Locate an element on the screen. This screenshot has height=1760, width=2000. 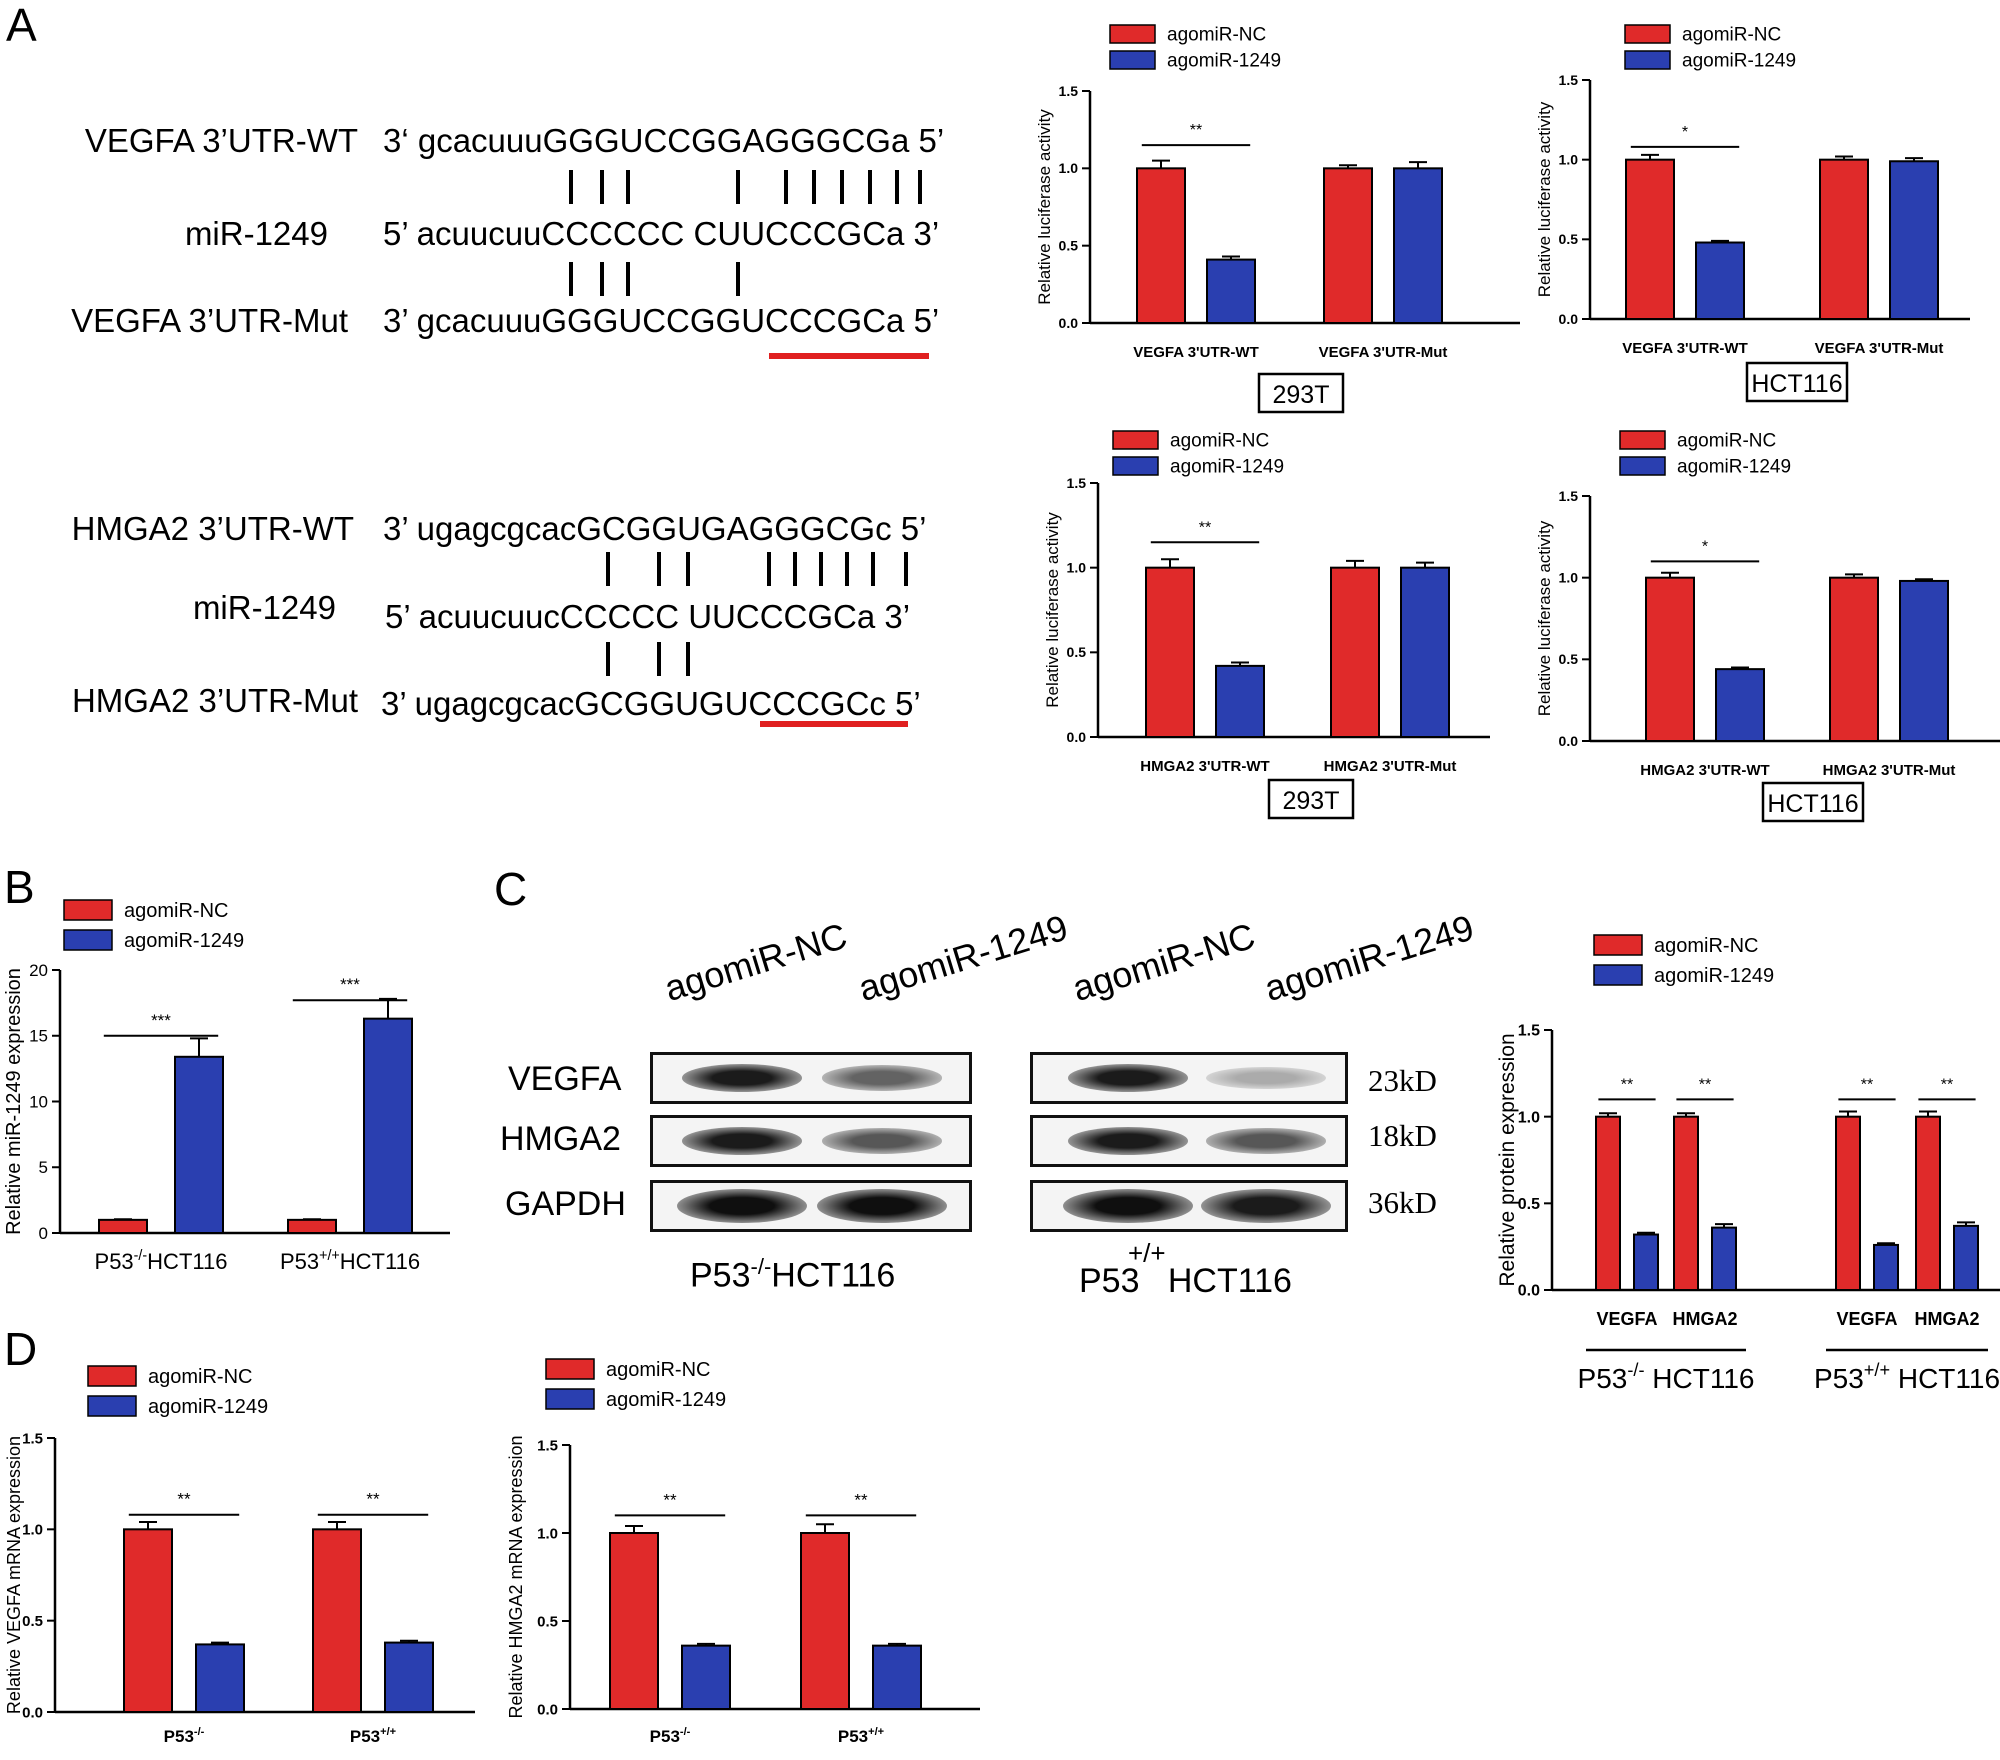
blot-right-caption: P53 HCT116 is located at coordinates (1185, 1281).